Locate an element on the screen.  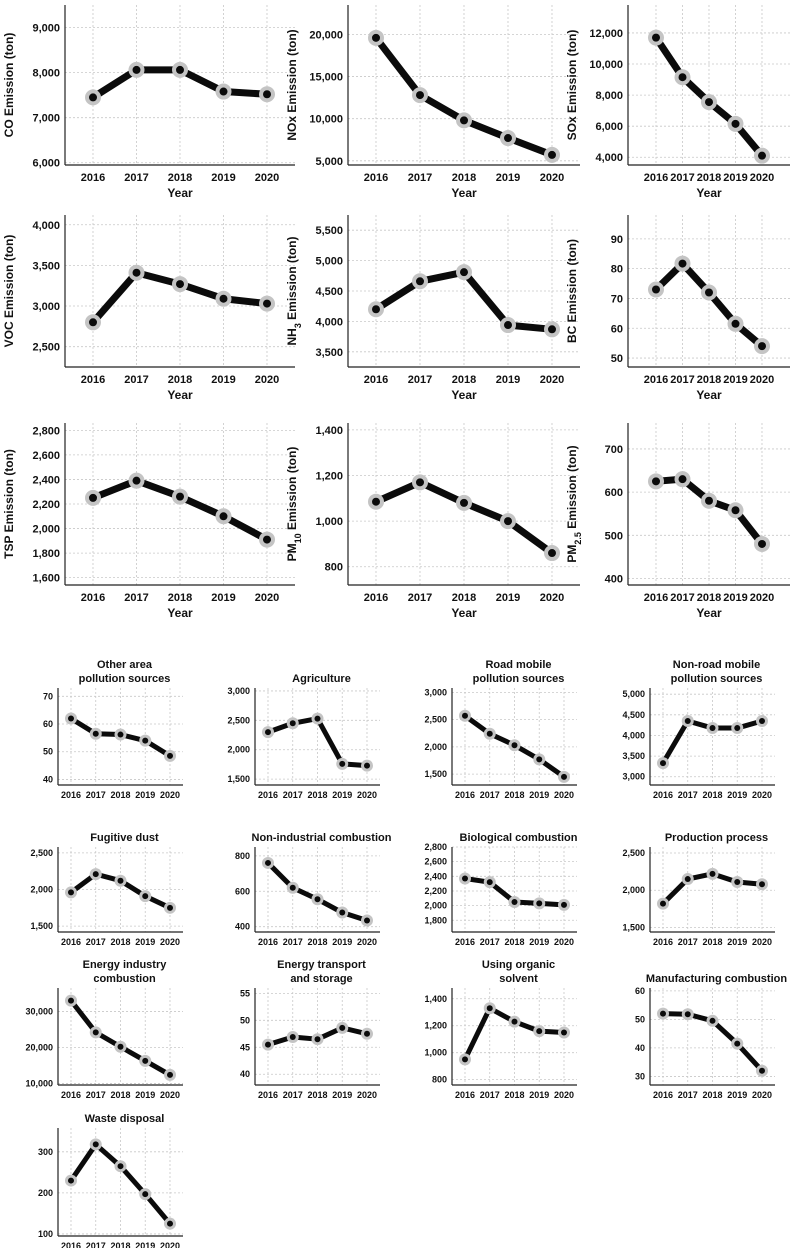
panel-title: pollution sources is located at coordinates (519, 679).